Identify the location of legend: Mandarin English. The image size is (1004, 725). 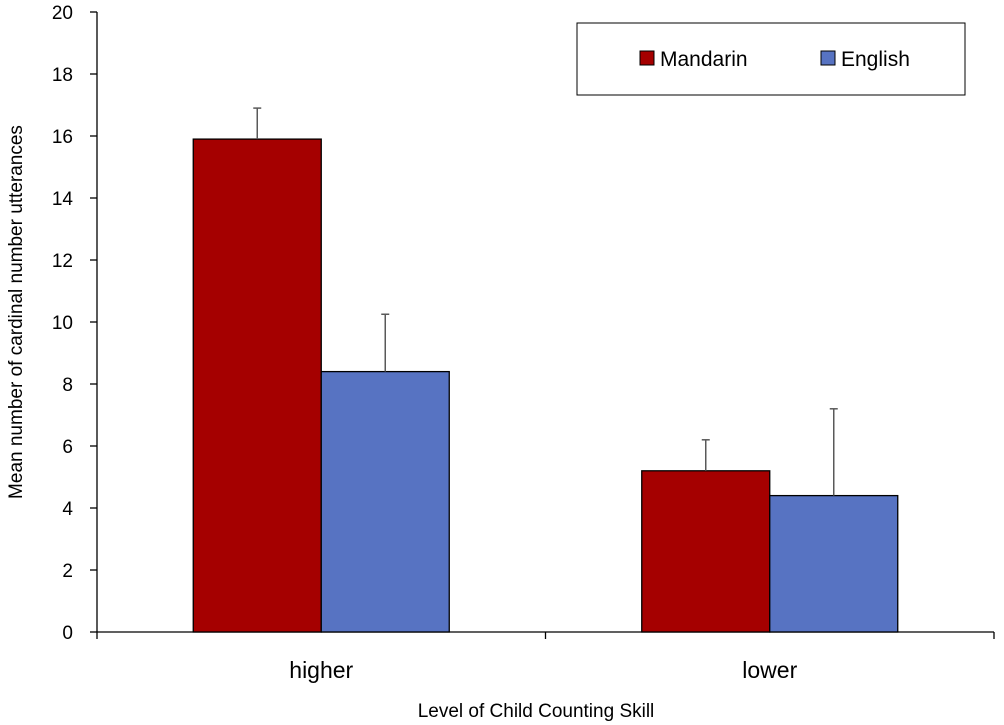
(771, 59).